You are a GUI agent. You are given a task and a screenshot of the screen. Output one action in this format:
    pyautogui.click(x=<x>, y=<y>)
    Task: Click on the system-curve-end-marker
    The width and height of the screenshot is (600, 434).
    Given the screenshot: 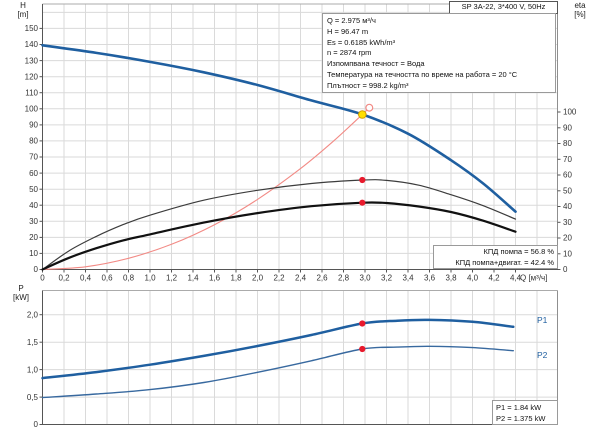 What is the action you would take?
    pyautogui.click(x=369, y=107)
    